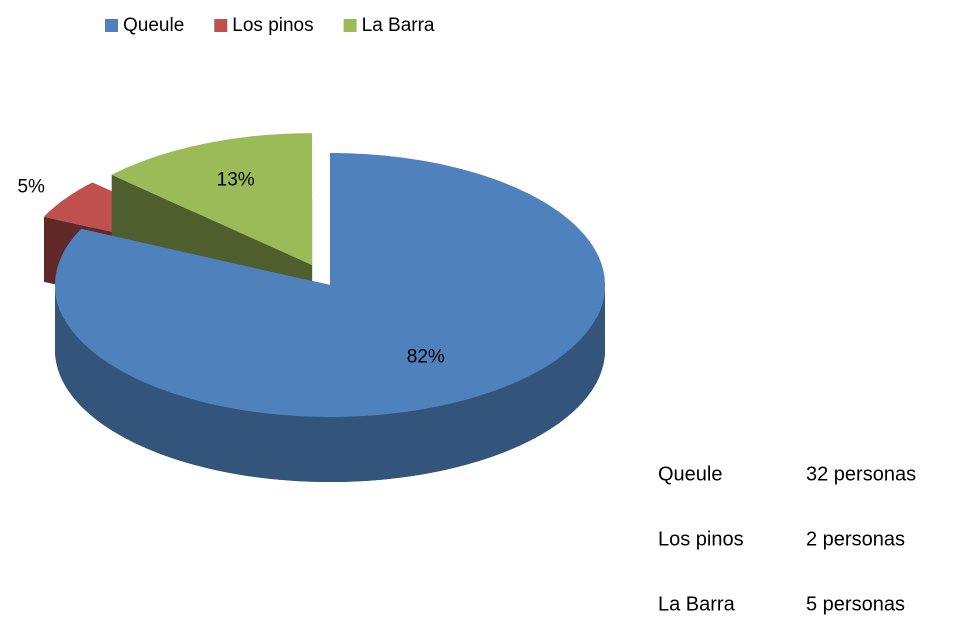 The image size is (955, 621). I want to click on legend-label: Queule, so click(153, 25).